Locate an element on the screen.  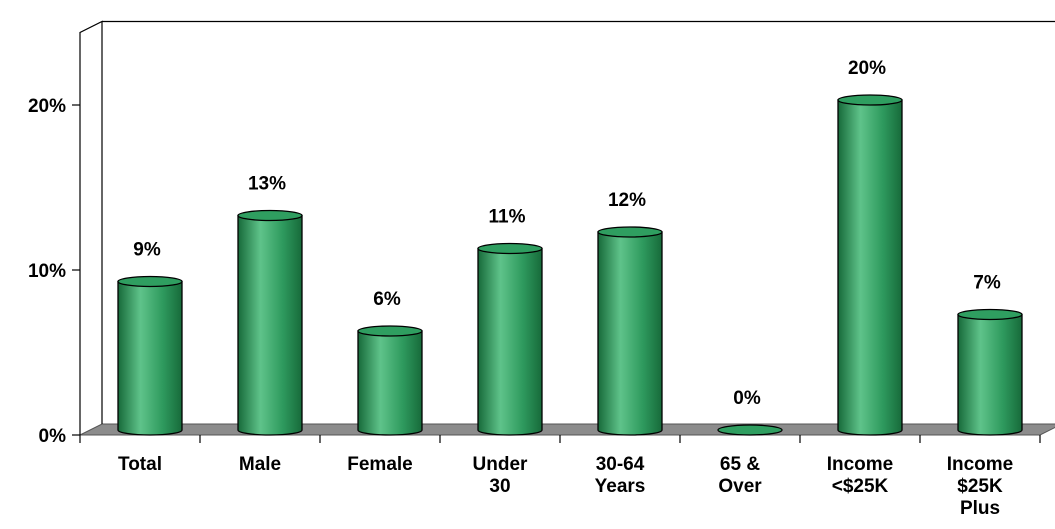
category-label-line: Under is located at coordinates (501, 464).